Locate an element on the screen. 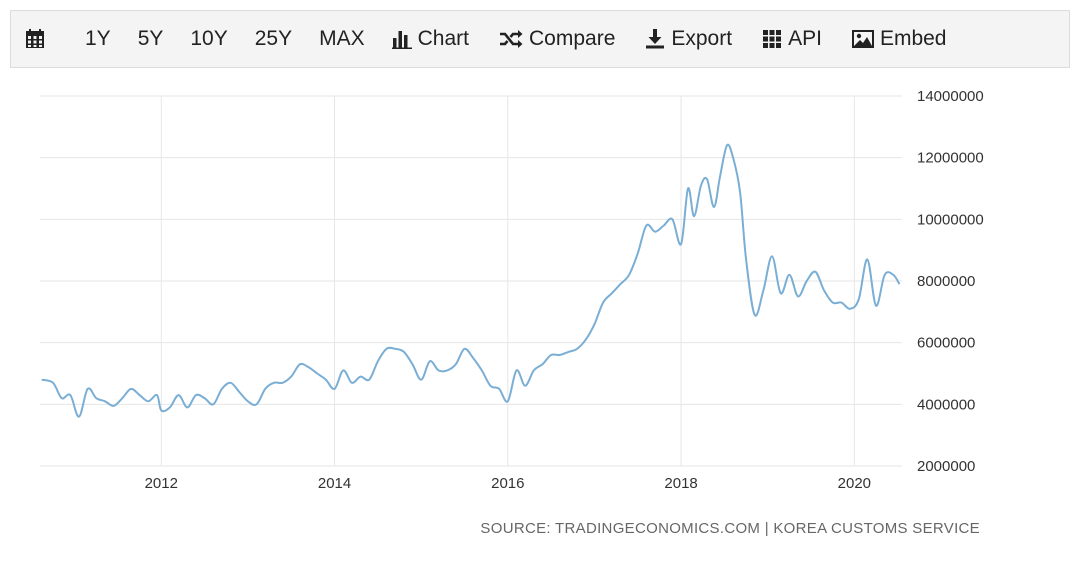 This screenshot has height=563, width=1080. export-button: Export is located at coordinates (688, 39).